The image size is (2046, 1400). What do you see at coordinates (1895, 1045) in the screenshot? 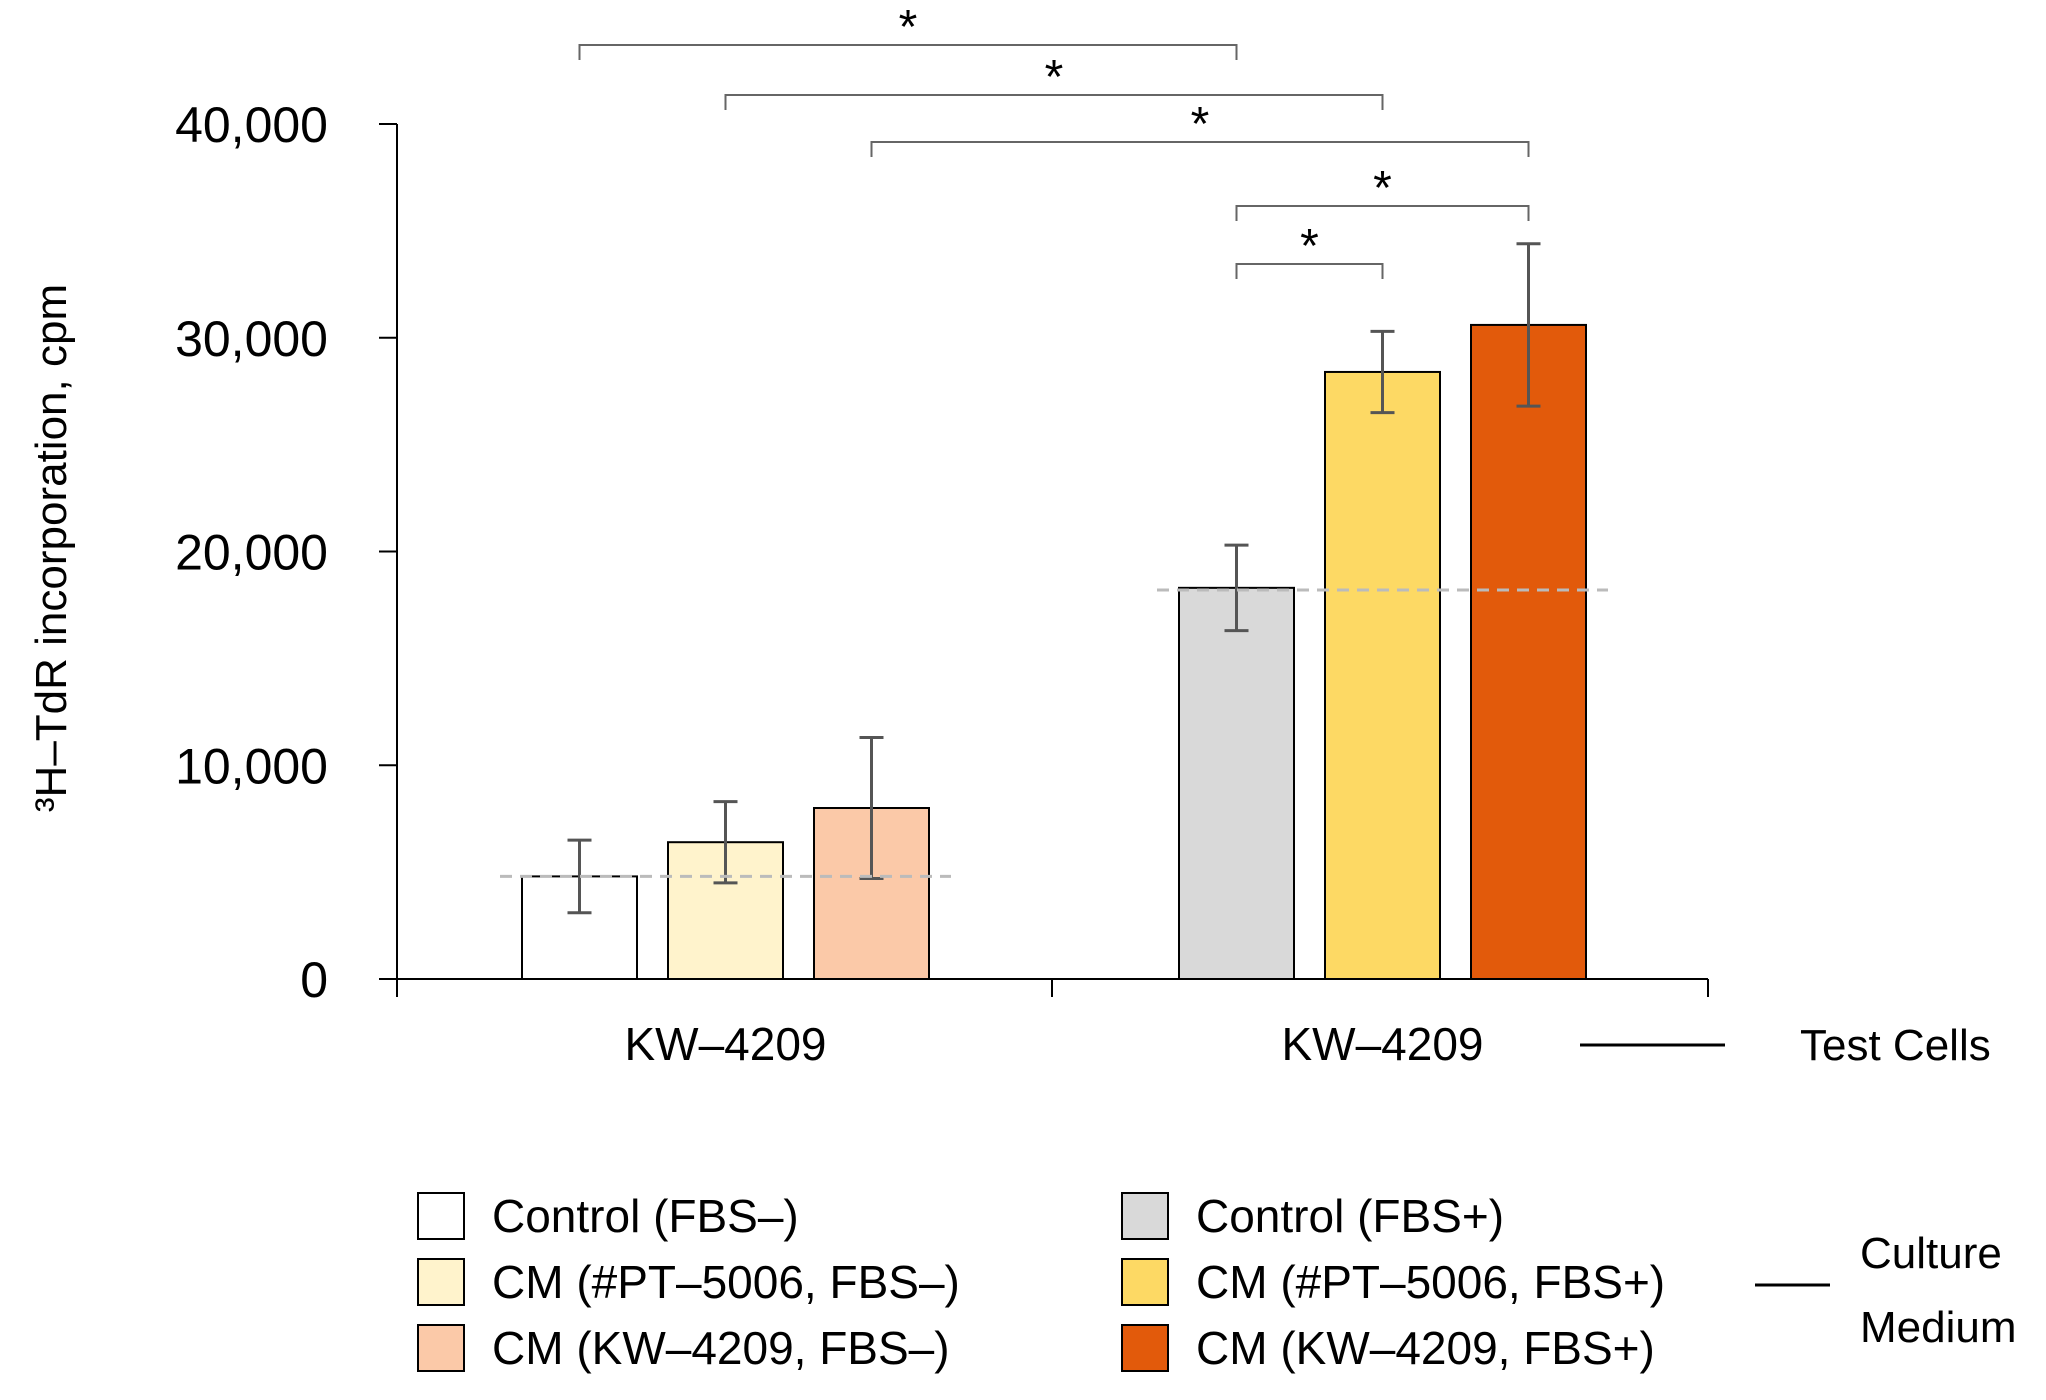
I see `test-cells-label: Test Cells` at bounding box center [1895, 1045].